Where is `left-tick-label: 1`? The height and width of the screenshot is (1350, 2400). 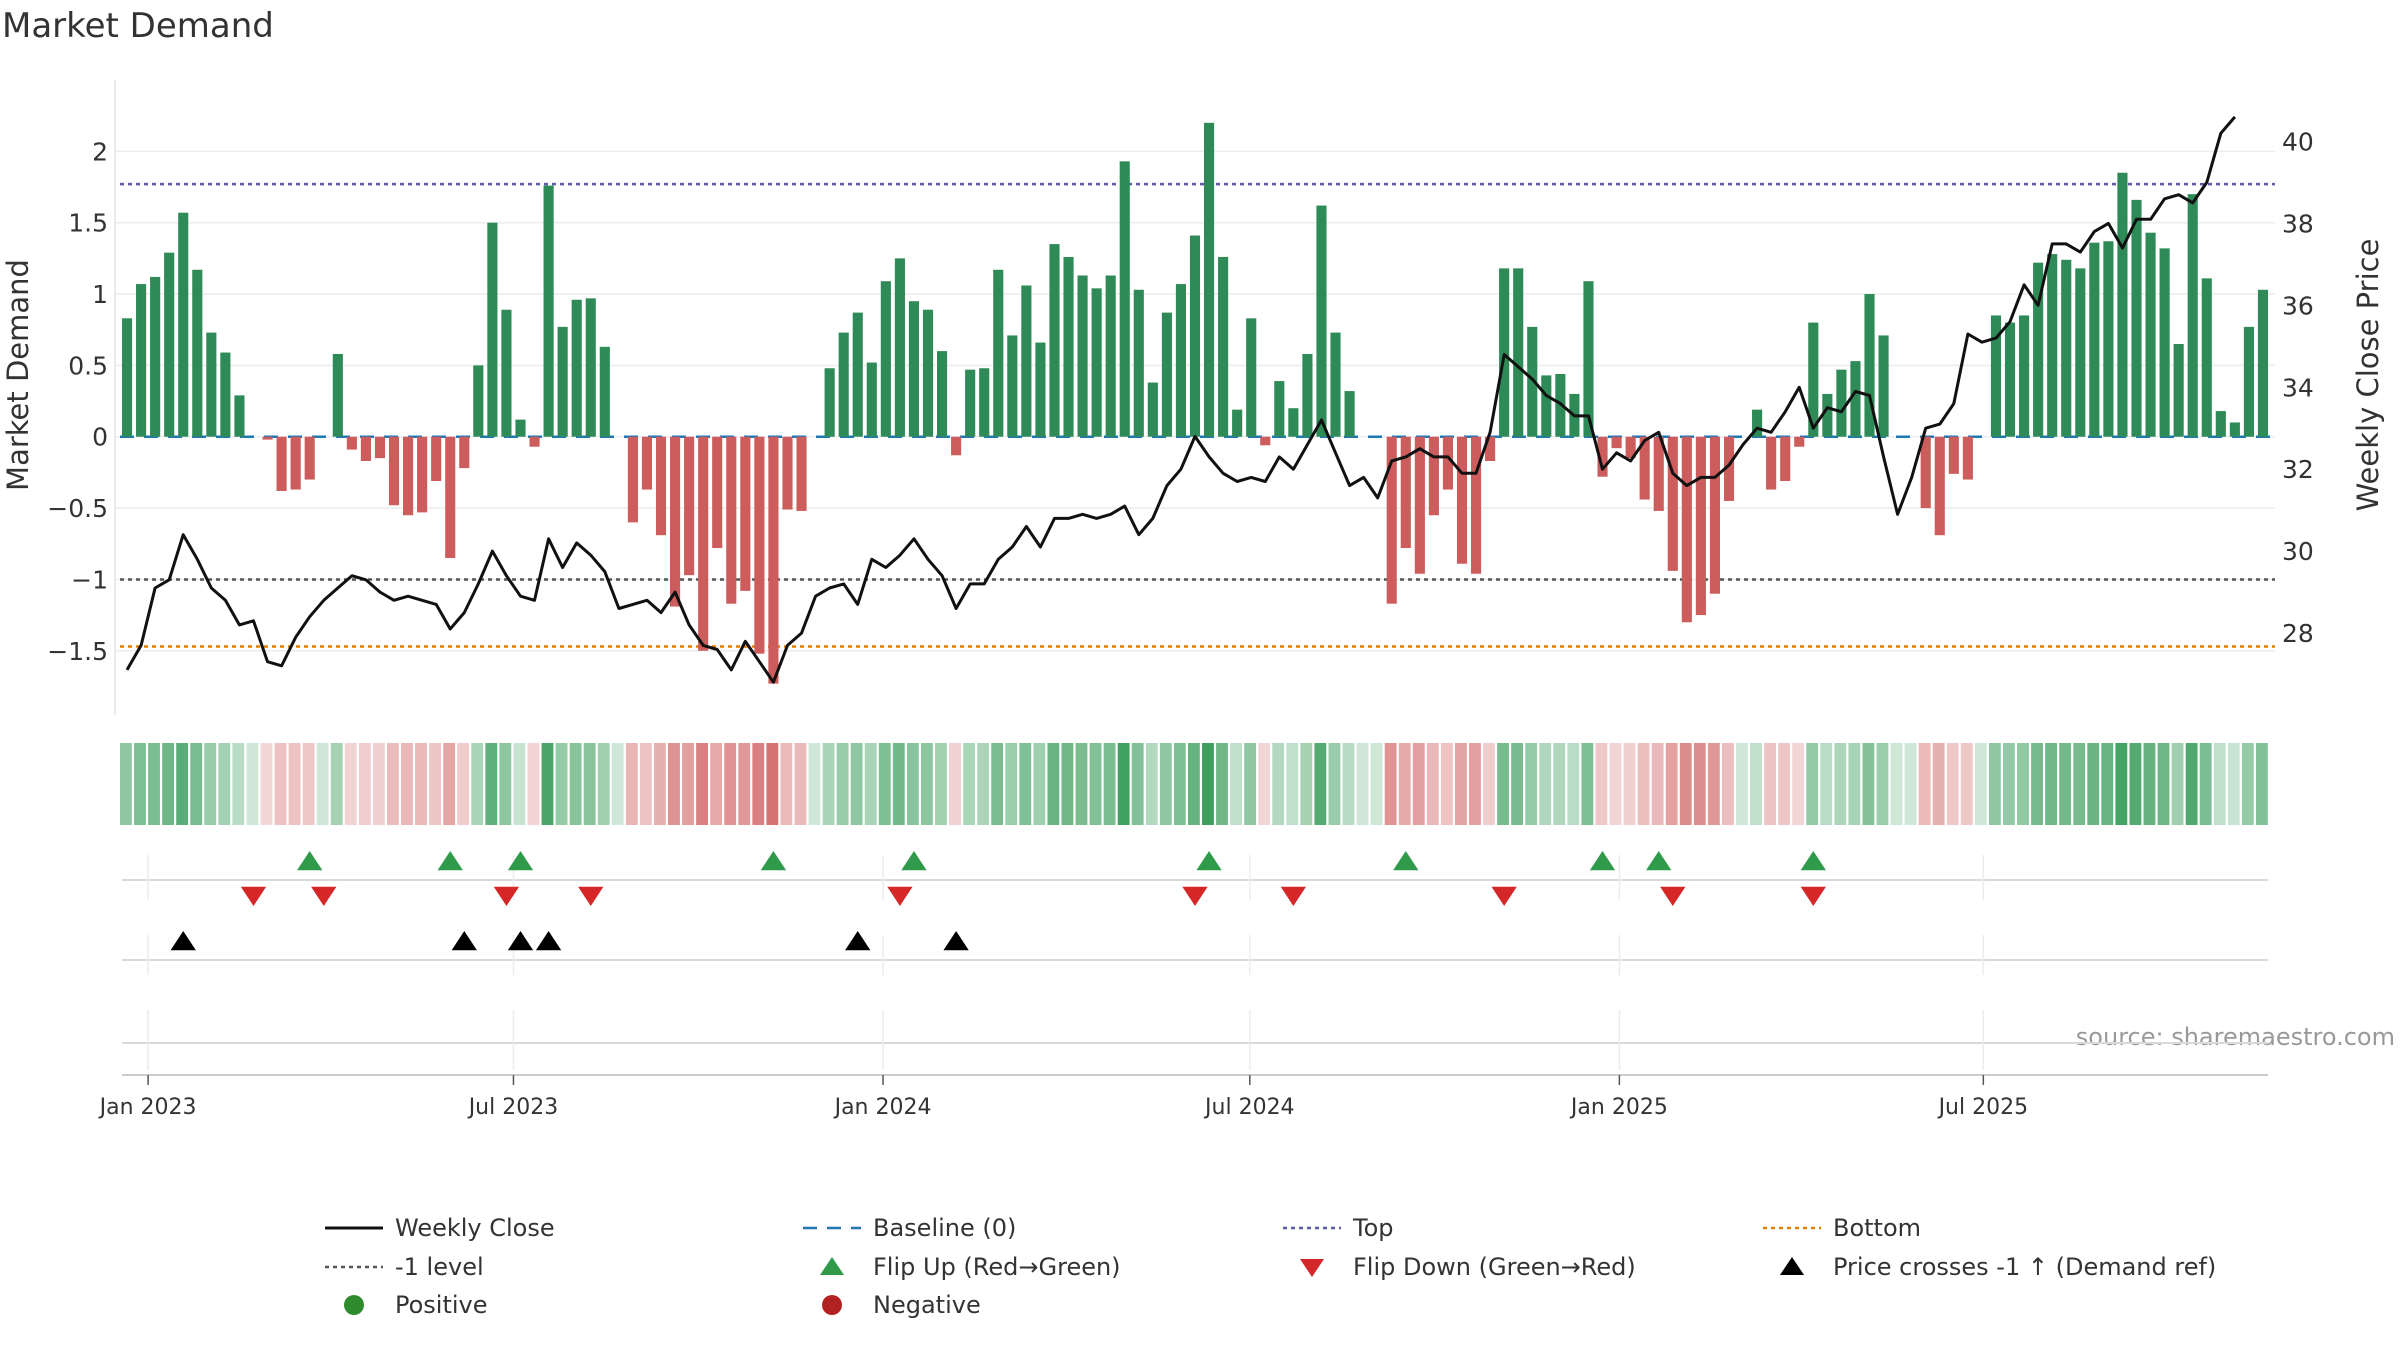
left-tick-label: 1 is located at coordinates (100, 294).